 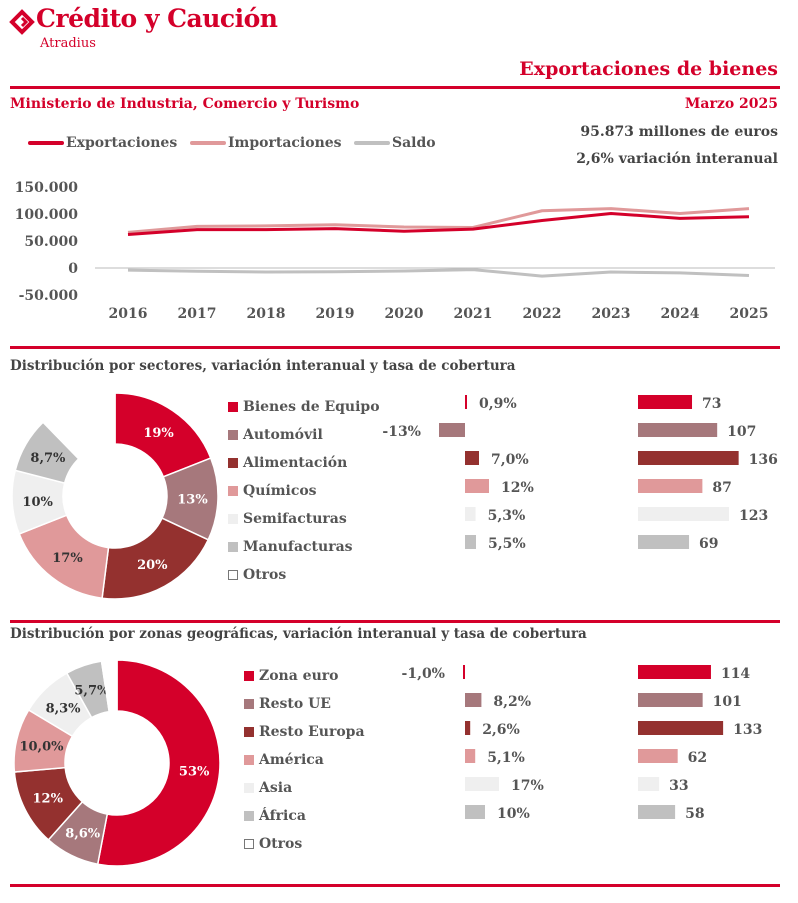 What do you see at coordinates (677, 159) in the screenshot?
I see `kpi-change: 2,6% variación interanual` at bounding box center [677, 159].